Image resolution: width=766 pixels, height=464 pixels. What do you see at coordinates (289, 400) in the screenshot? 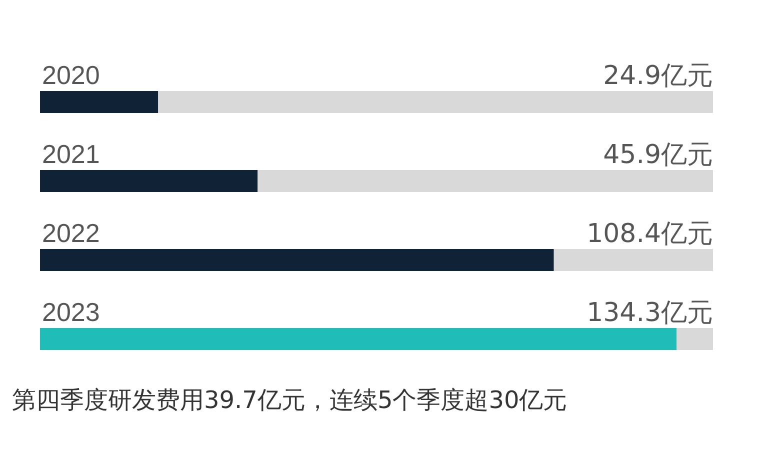
I see `text: 第四季度研发费用39.7亿元，连续5个季度超30亿元` at bounding box center [289, 400].